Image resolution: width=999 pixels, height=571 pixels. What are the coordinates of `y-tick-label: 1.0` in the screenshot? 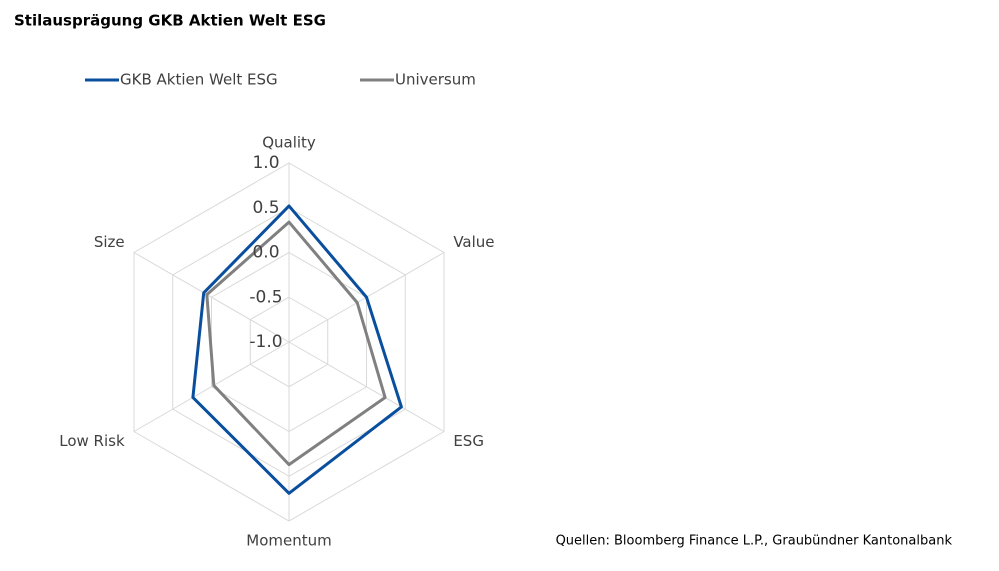 It's located at (265, 163).